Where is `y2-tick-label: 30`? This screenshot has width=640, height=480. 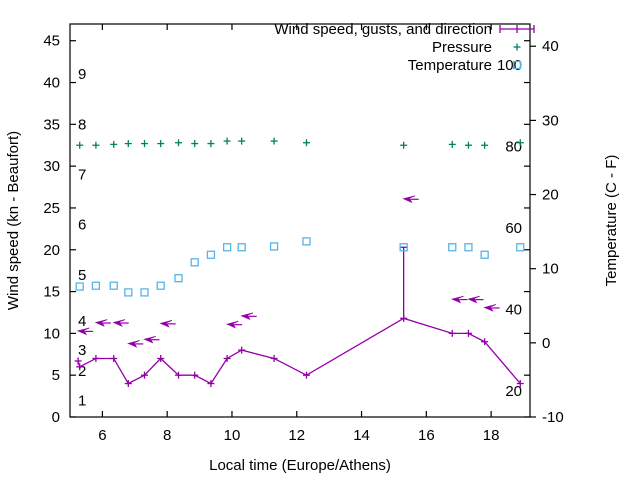
y2-tick-label: 30 is located at coordinates (550, 120).